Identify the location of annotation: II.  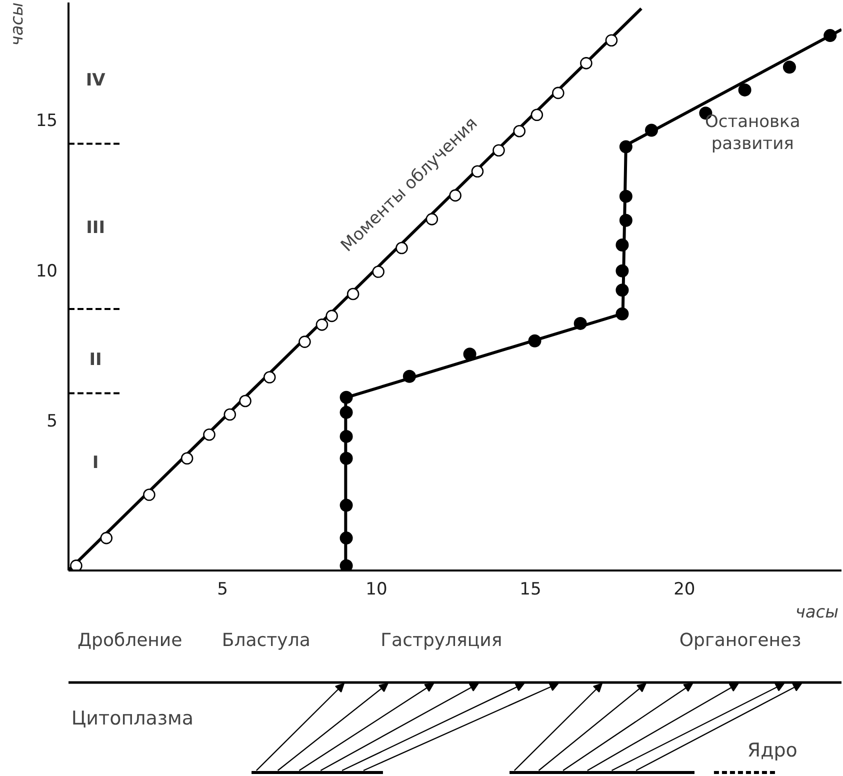
(95, 360).